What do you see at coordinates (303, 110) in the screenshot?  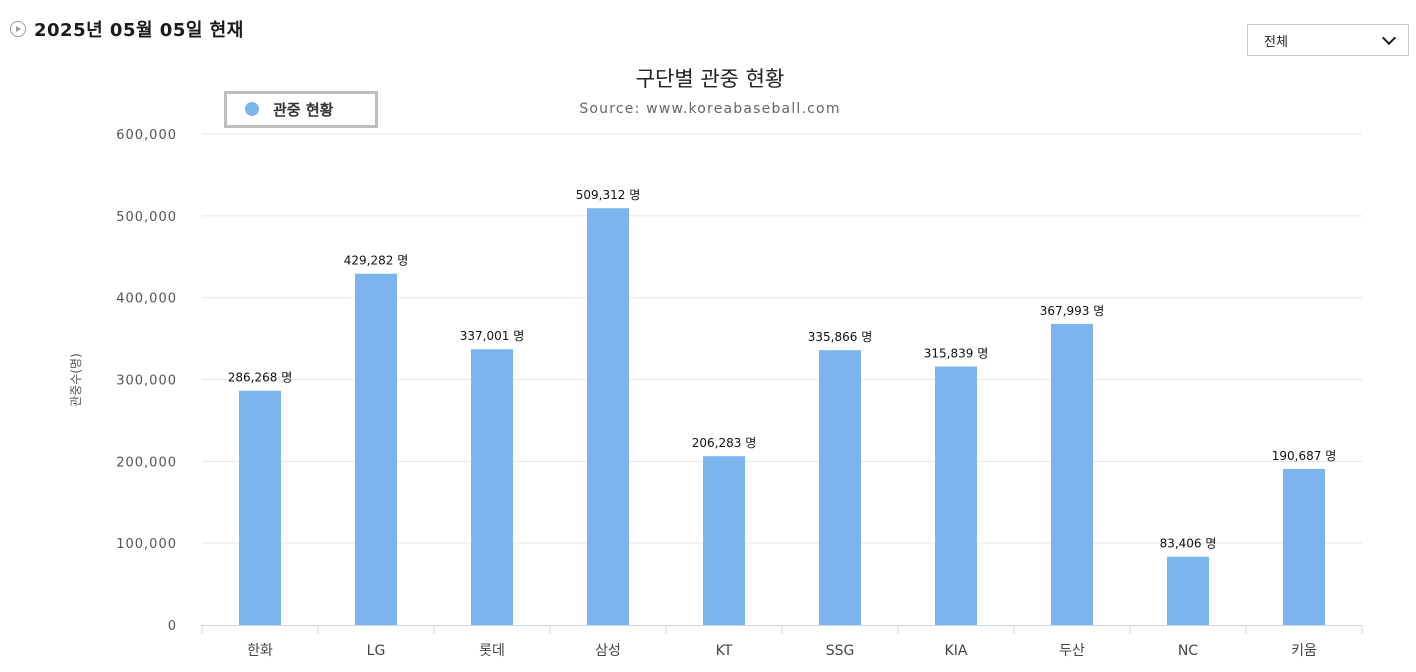 I see `legend-label: 관중 현황` at bounding box center [303, 110].